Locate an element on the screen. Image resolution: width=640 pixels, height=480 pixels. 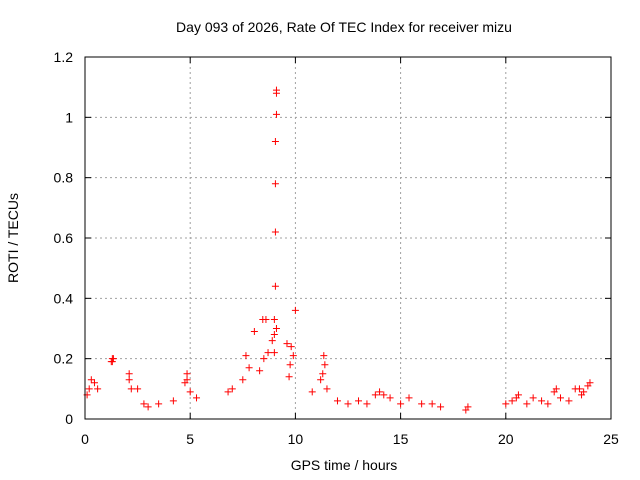
x-tick-label: 15 is located at coordinates (401, 439).